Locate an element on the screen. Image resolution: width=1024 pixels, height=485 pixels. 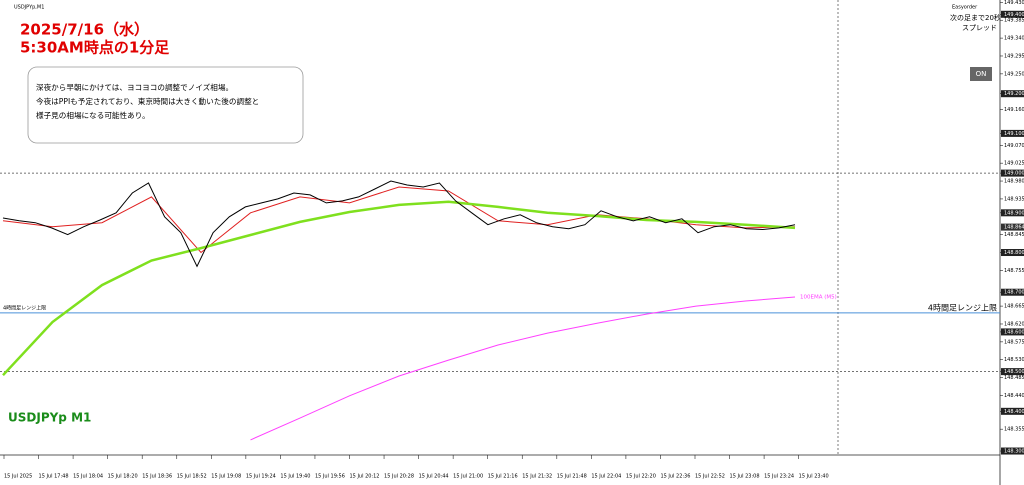
note-line: 深夜から早朝にかけては、ヨコヨコの調整でノイズ相場。 is located at coordinates (134, 87).